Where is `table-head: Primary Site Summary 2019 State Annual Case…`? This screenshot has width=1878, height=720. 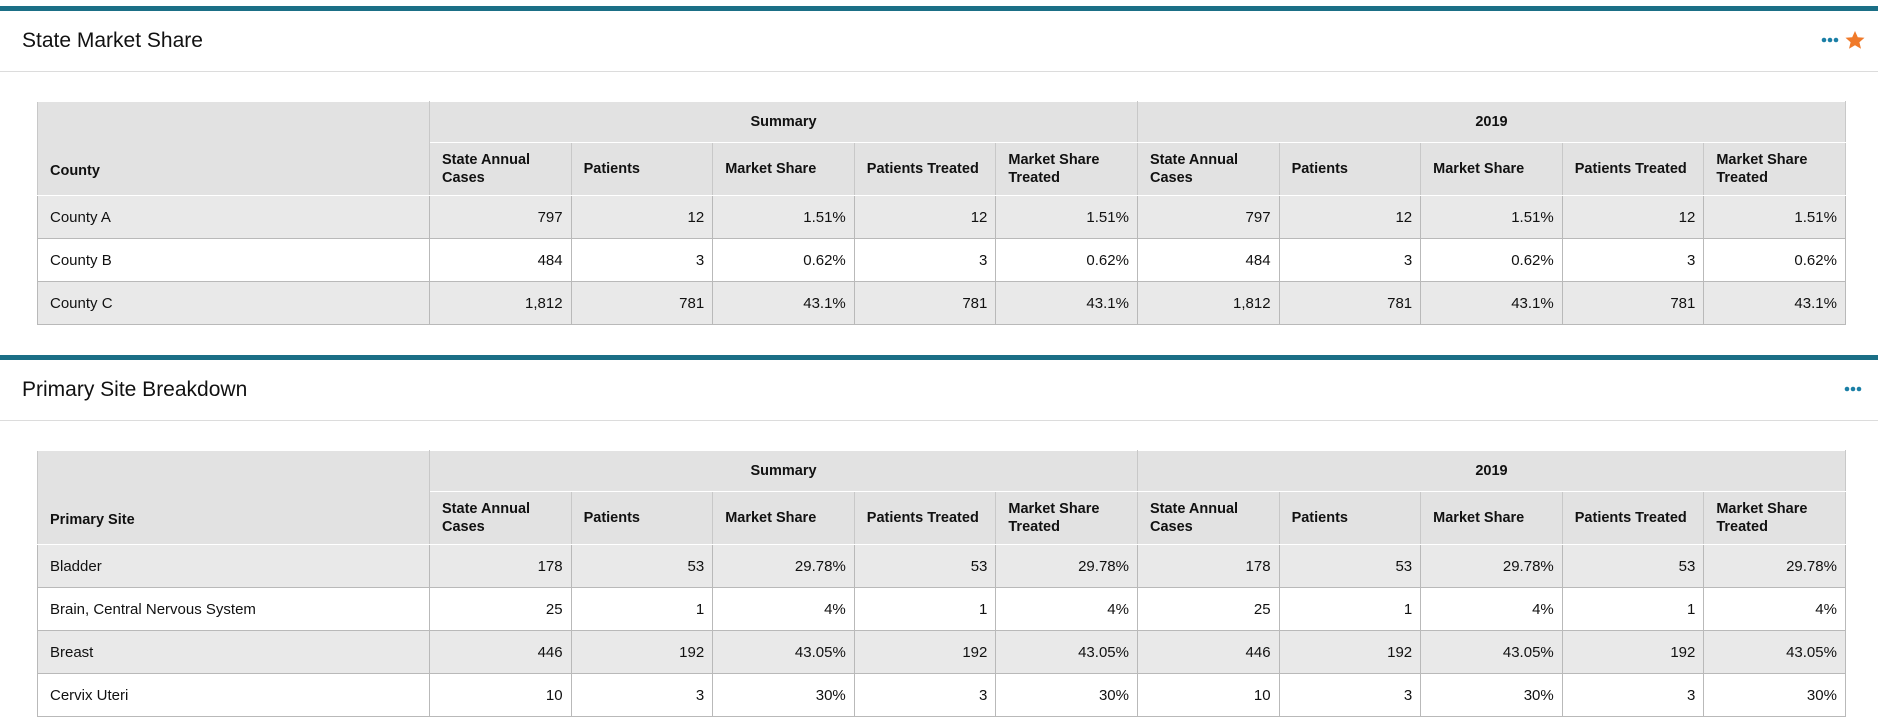
table-head: Primary Site Summary 2019 State Annual Case… is located at coordinates (941, 497).